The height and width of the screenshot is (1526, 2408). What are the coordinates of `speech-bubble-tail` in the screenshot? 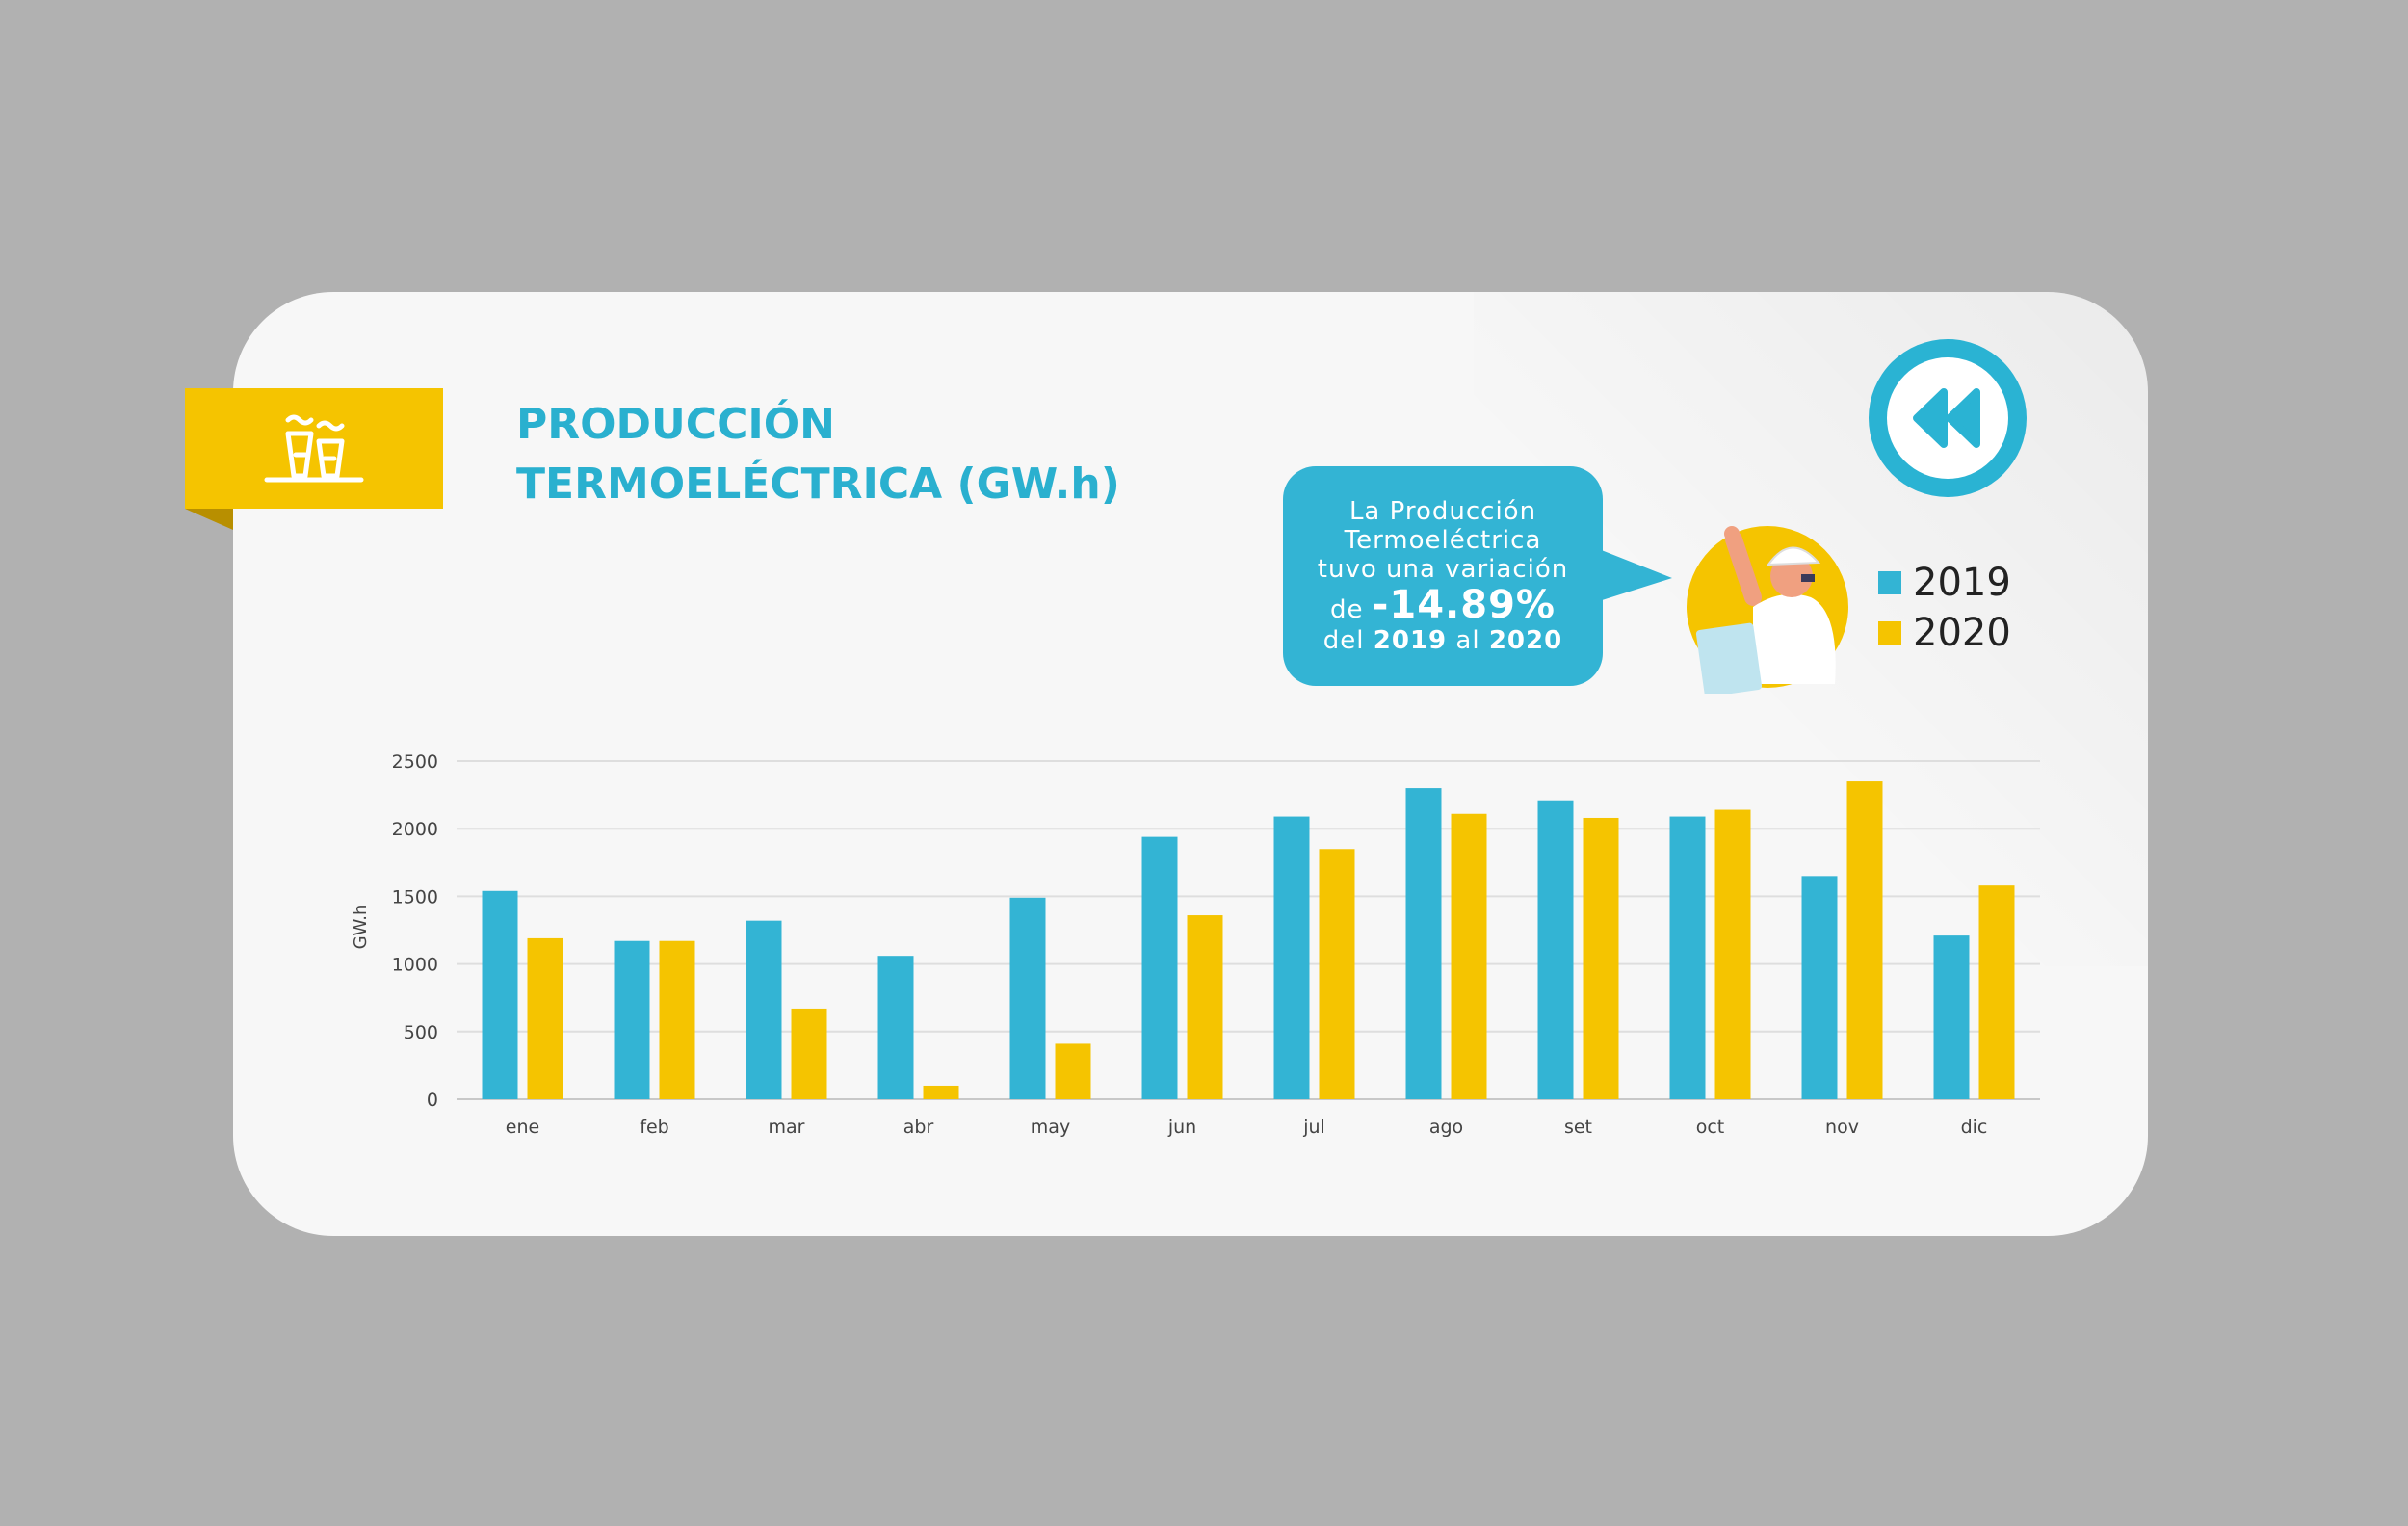 It's located at (1635, 575).